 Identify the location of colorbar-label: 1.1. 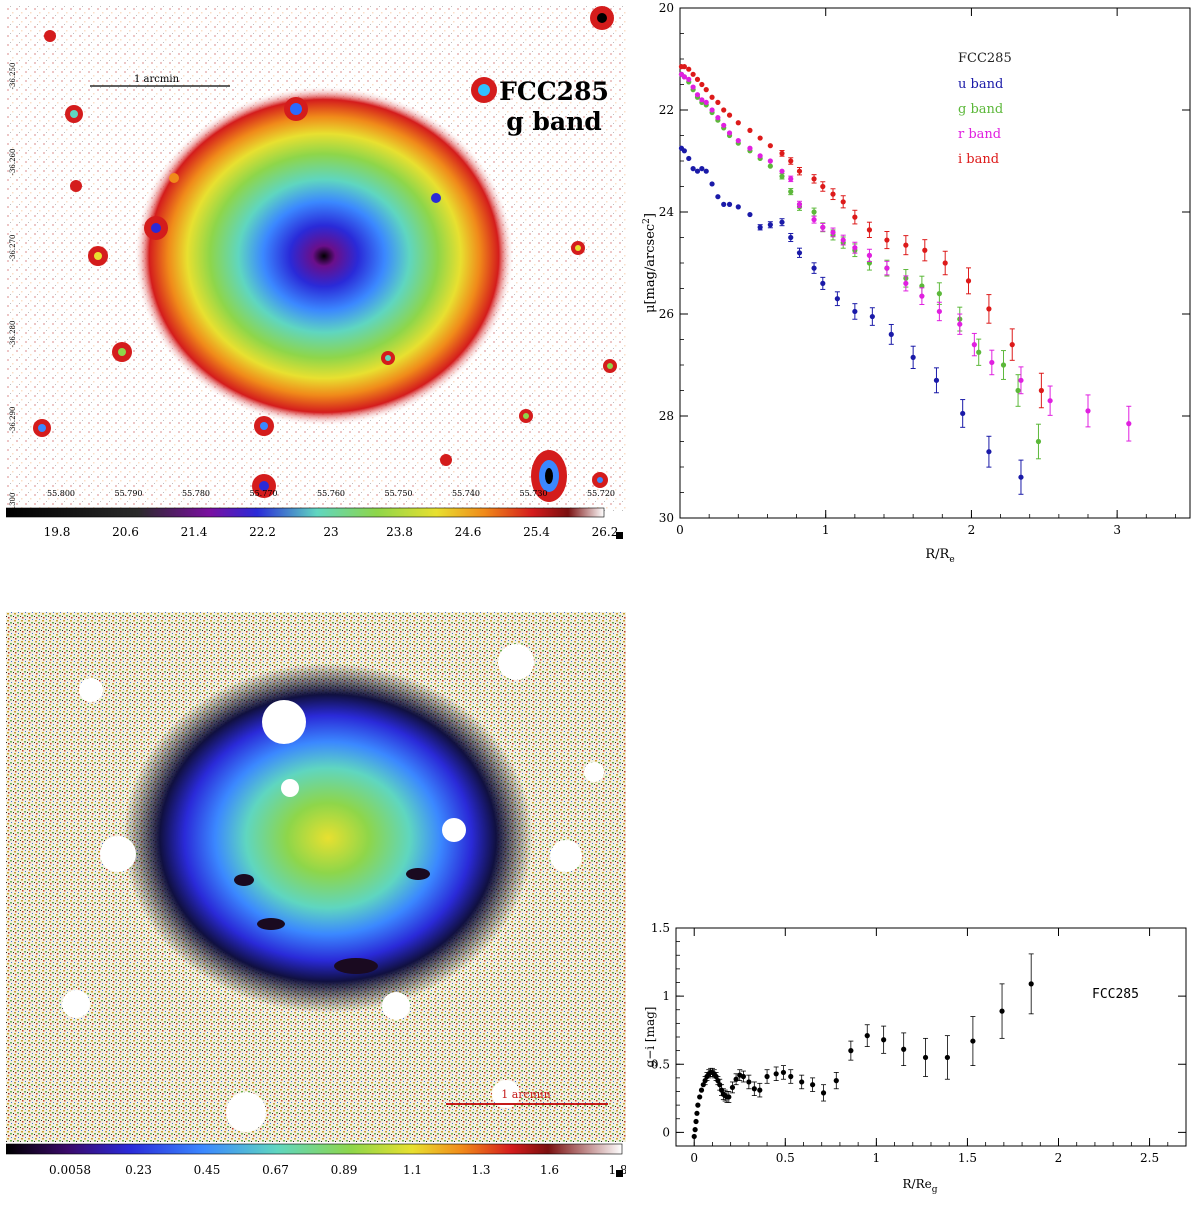
(412, 1170).